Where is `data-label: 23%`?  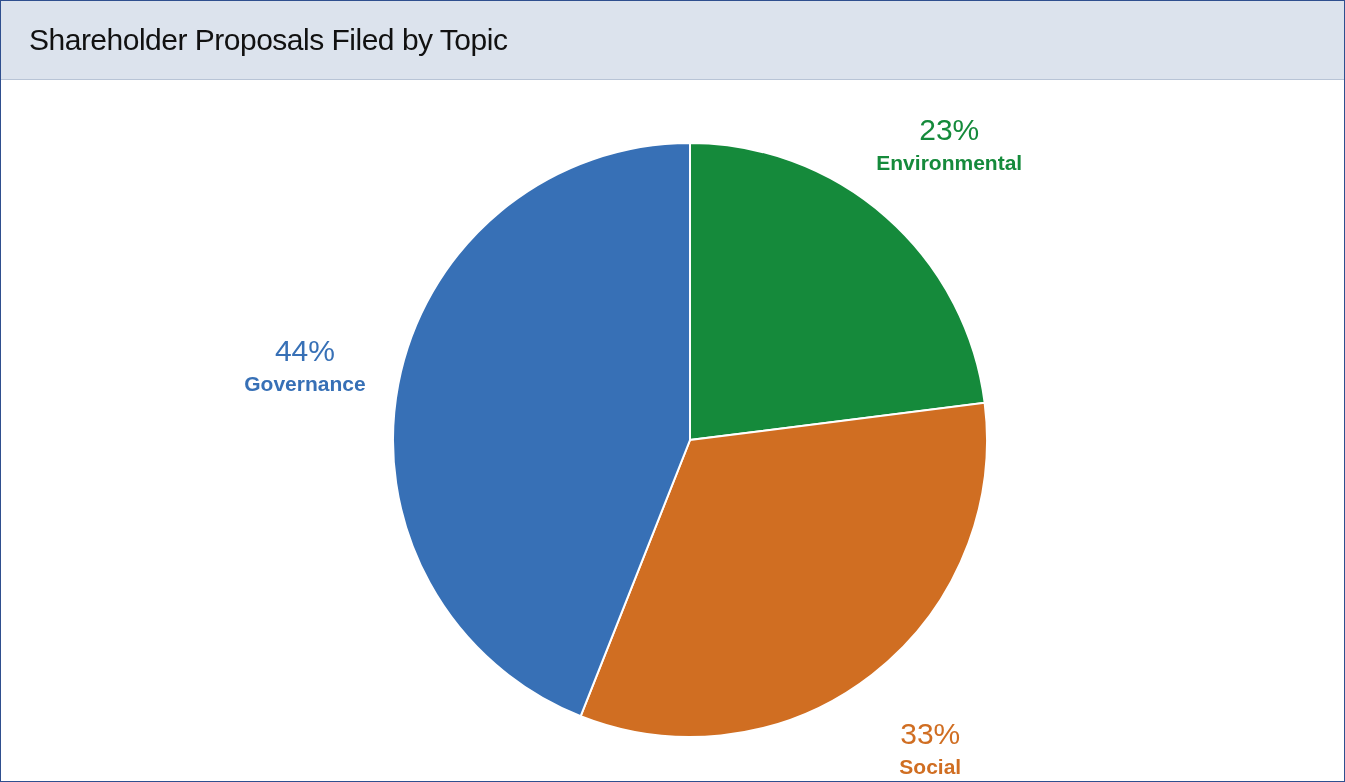
data-label: 23% is located at coordinates (949, 129).